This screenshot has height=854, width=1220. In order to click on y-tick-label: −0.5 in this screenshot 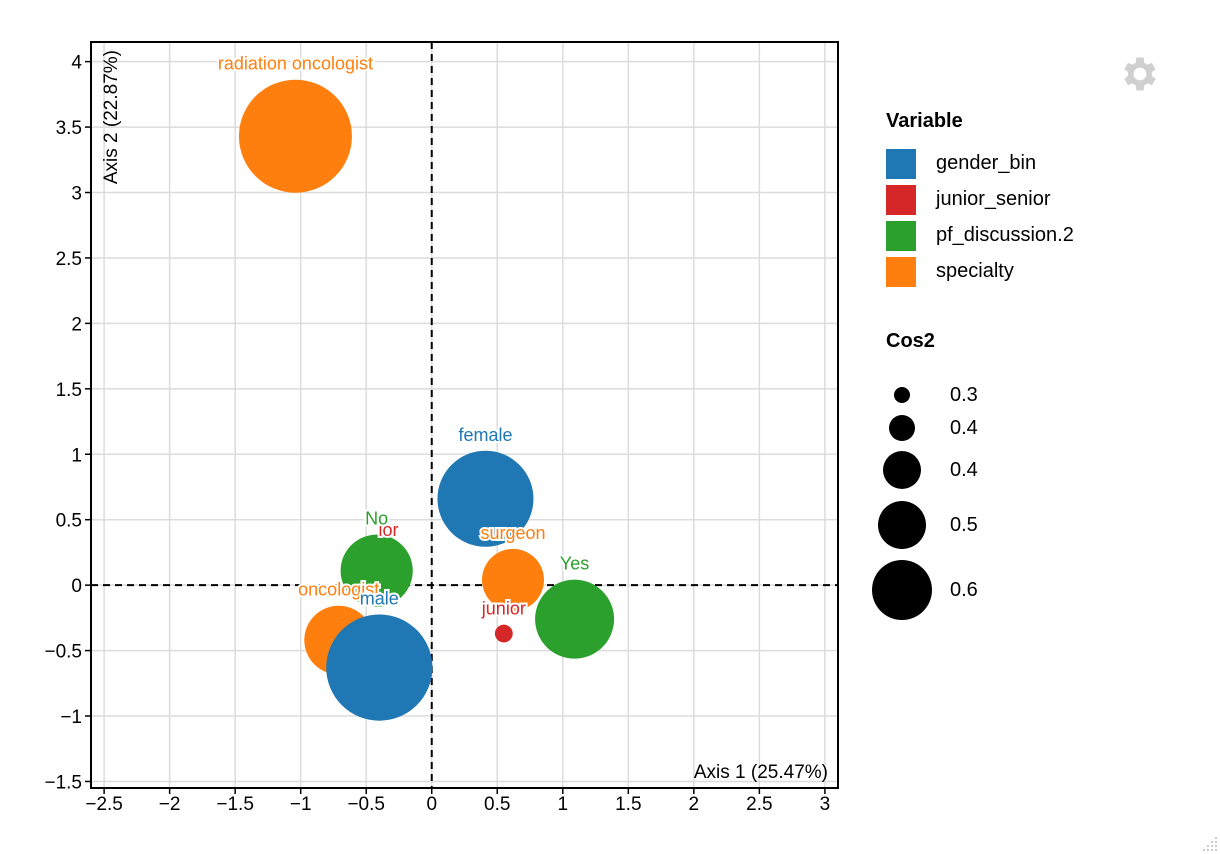, I will do `click(63, 652)`.